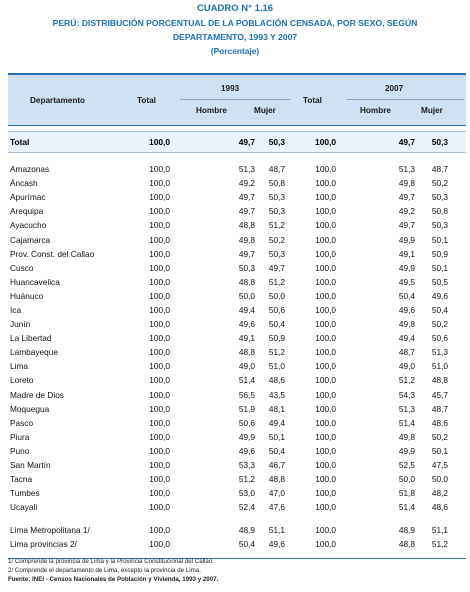 The height and width of the screenshot is (592, 470). What do you see at coordinates (237, 395) in the screenshot?
I see `table-row: Madre de Dios 100,0 56,5 43,5 100,0 54,3 45,7` at bounding box center [237, 395].